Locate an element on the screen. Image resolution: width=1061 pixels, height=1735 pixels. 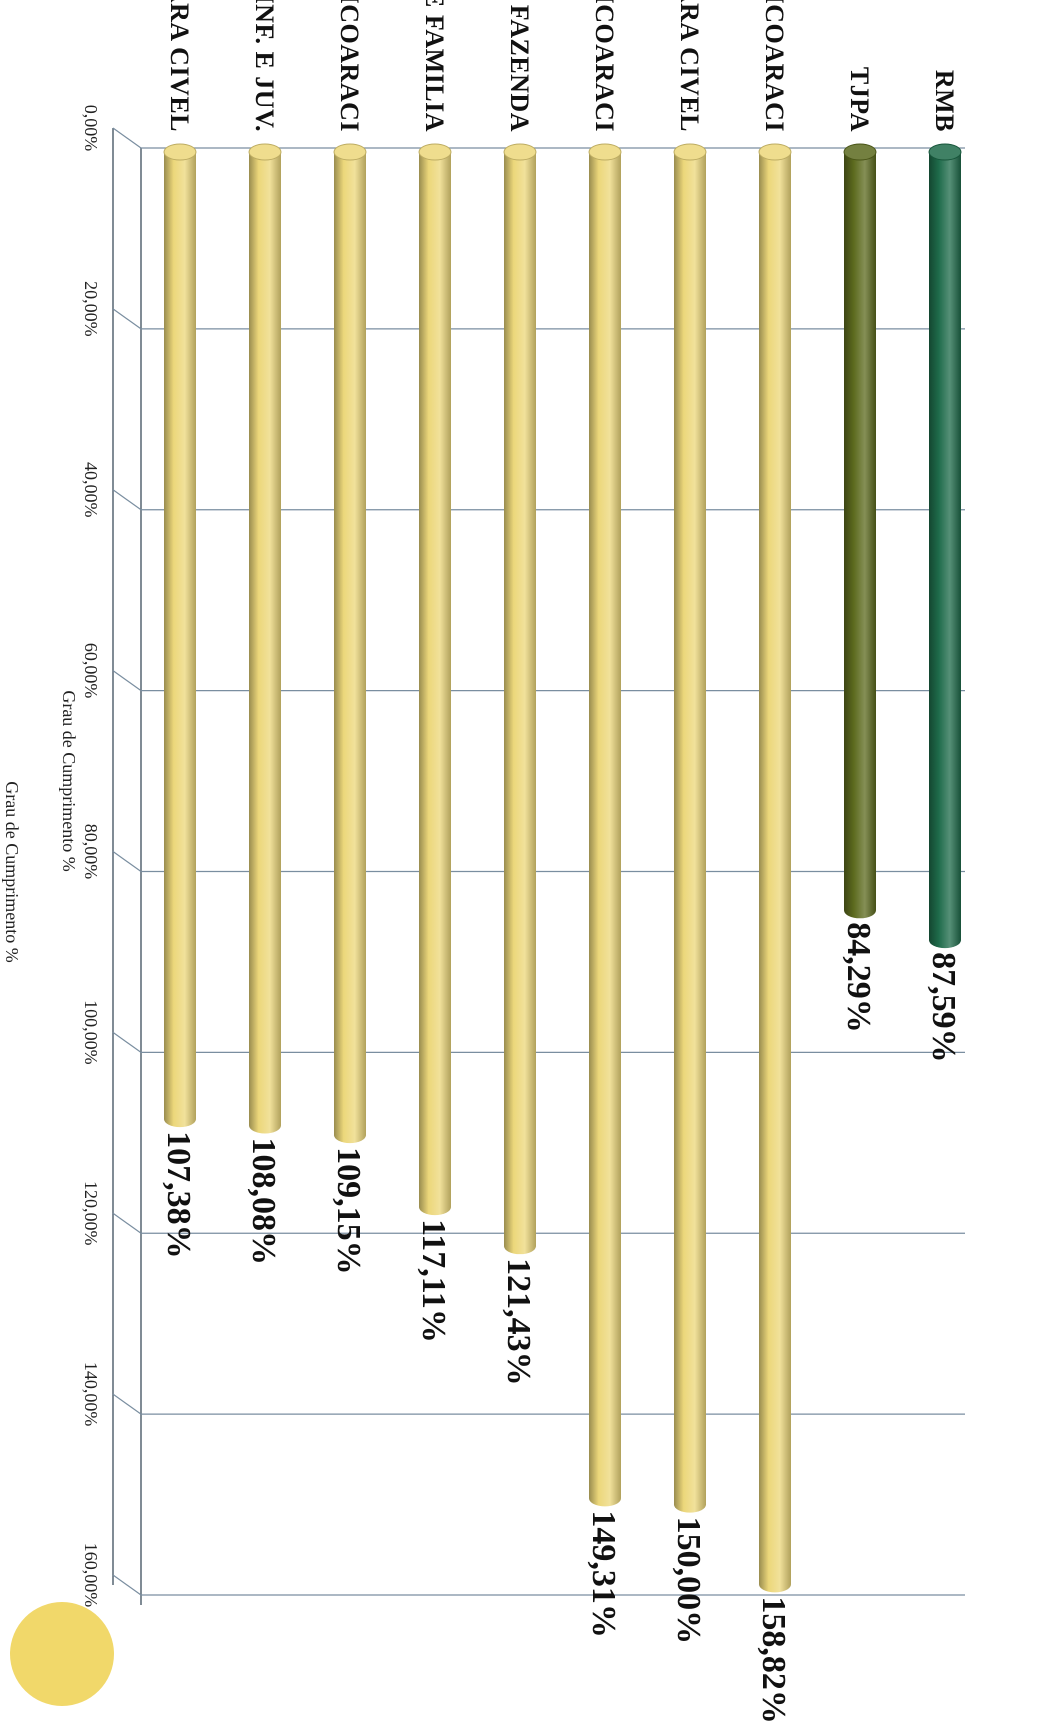
value-label: 149,31% is located at coordinates (603, 1574).